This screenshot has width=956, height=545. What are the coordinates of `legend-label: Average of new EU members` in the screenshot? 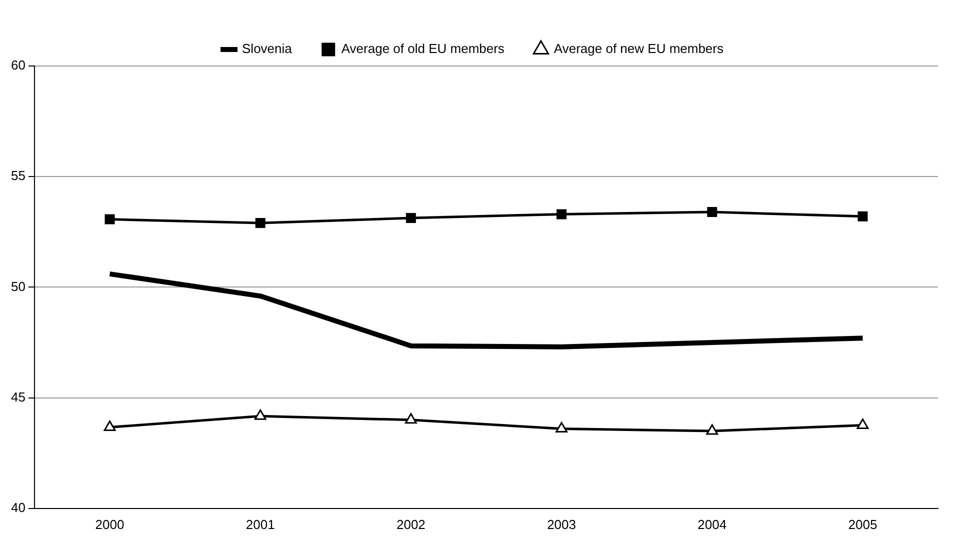 It's located at (639, 48).